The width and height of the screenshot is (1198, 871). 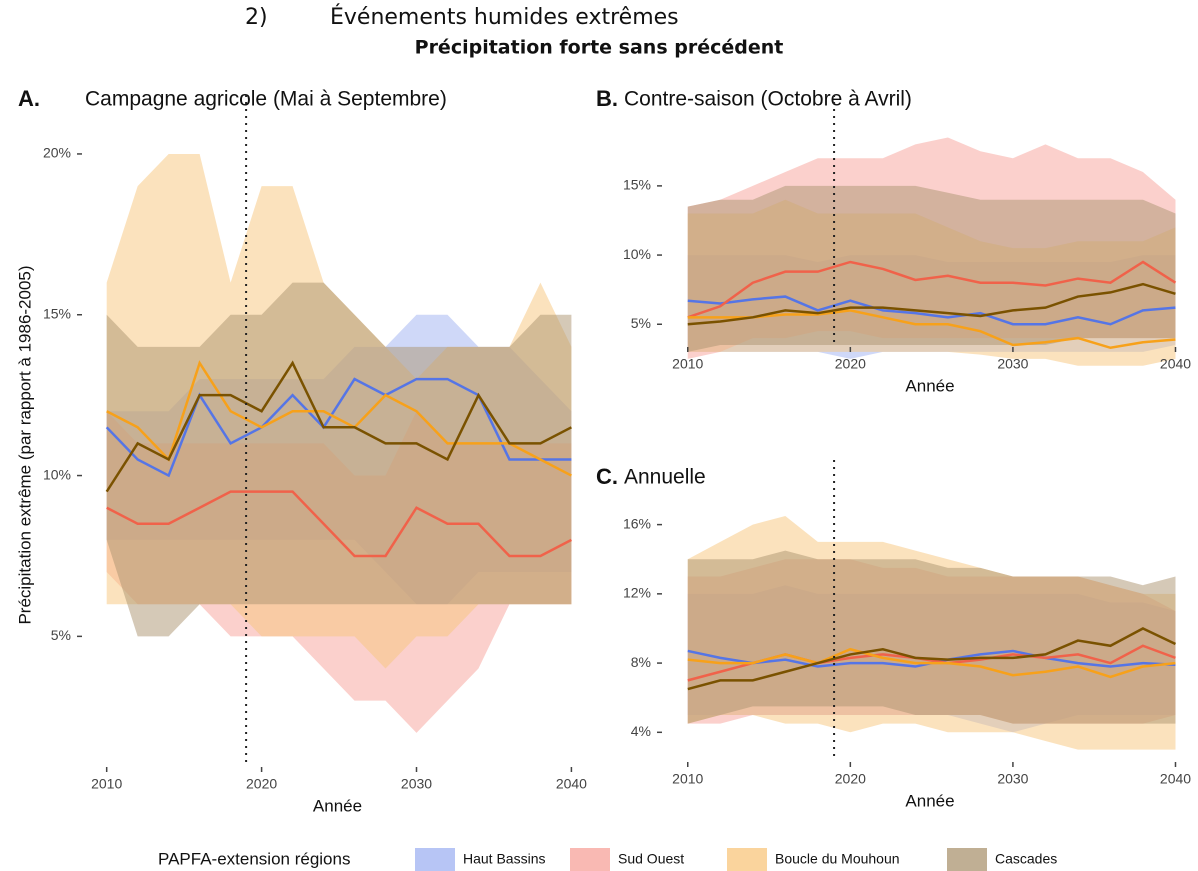 I want to click on panel-title: Annuelle, so click(x=665, y=477).